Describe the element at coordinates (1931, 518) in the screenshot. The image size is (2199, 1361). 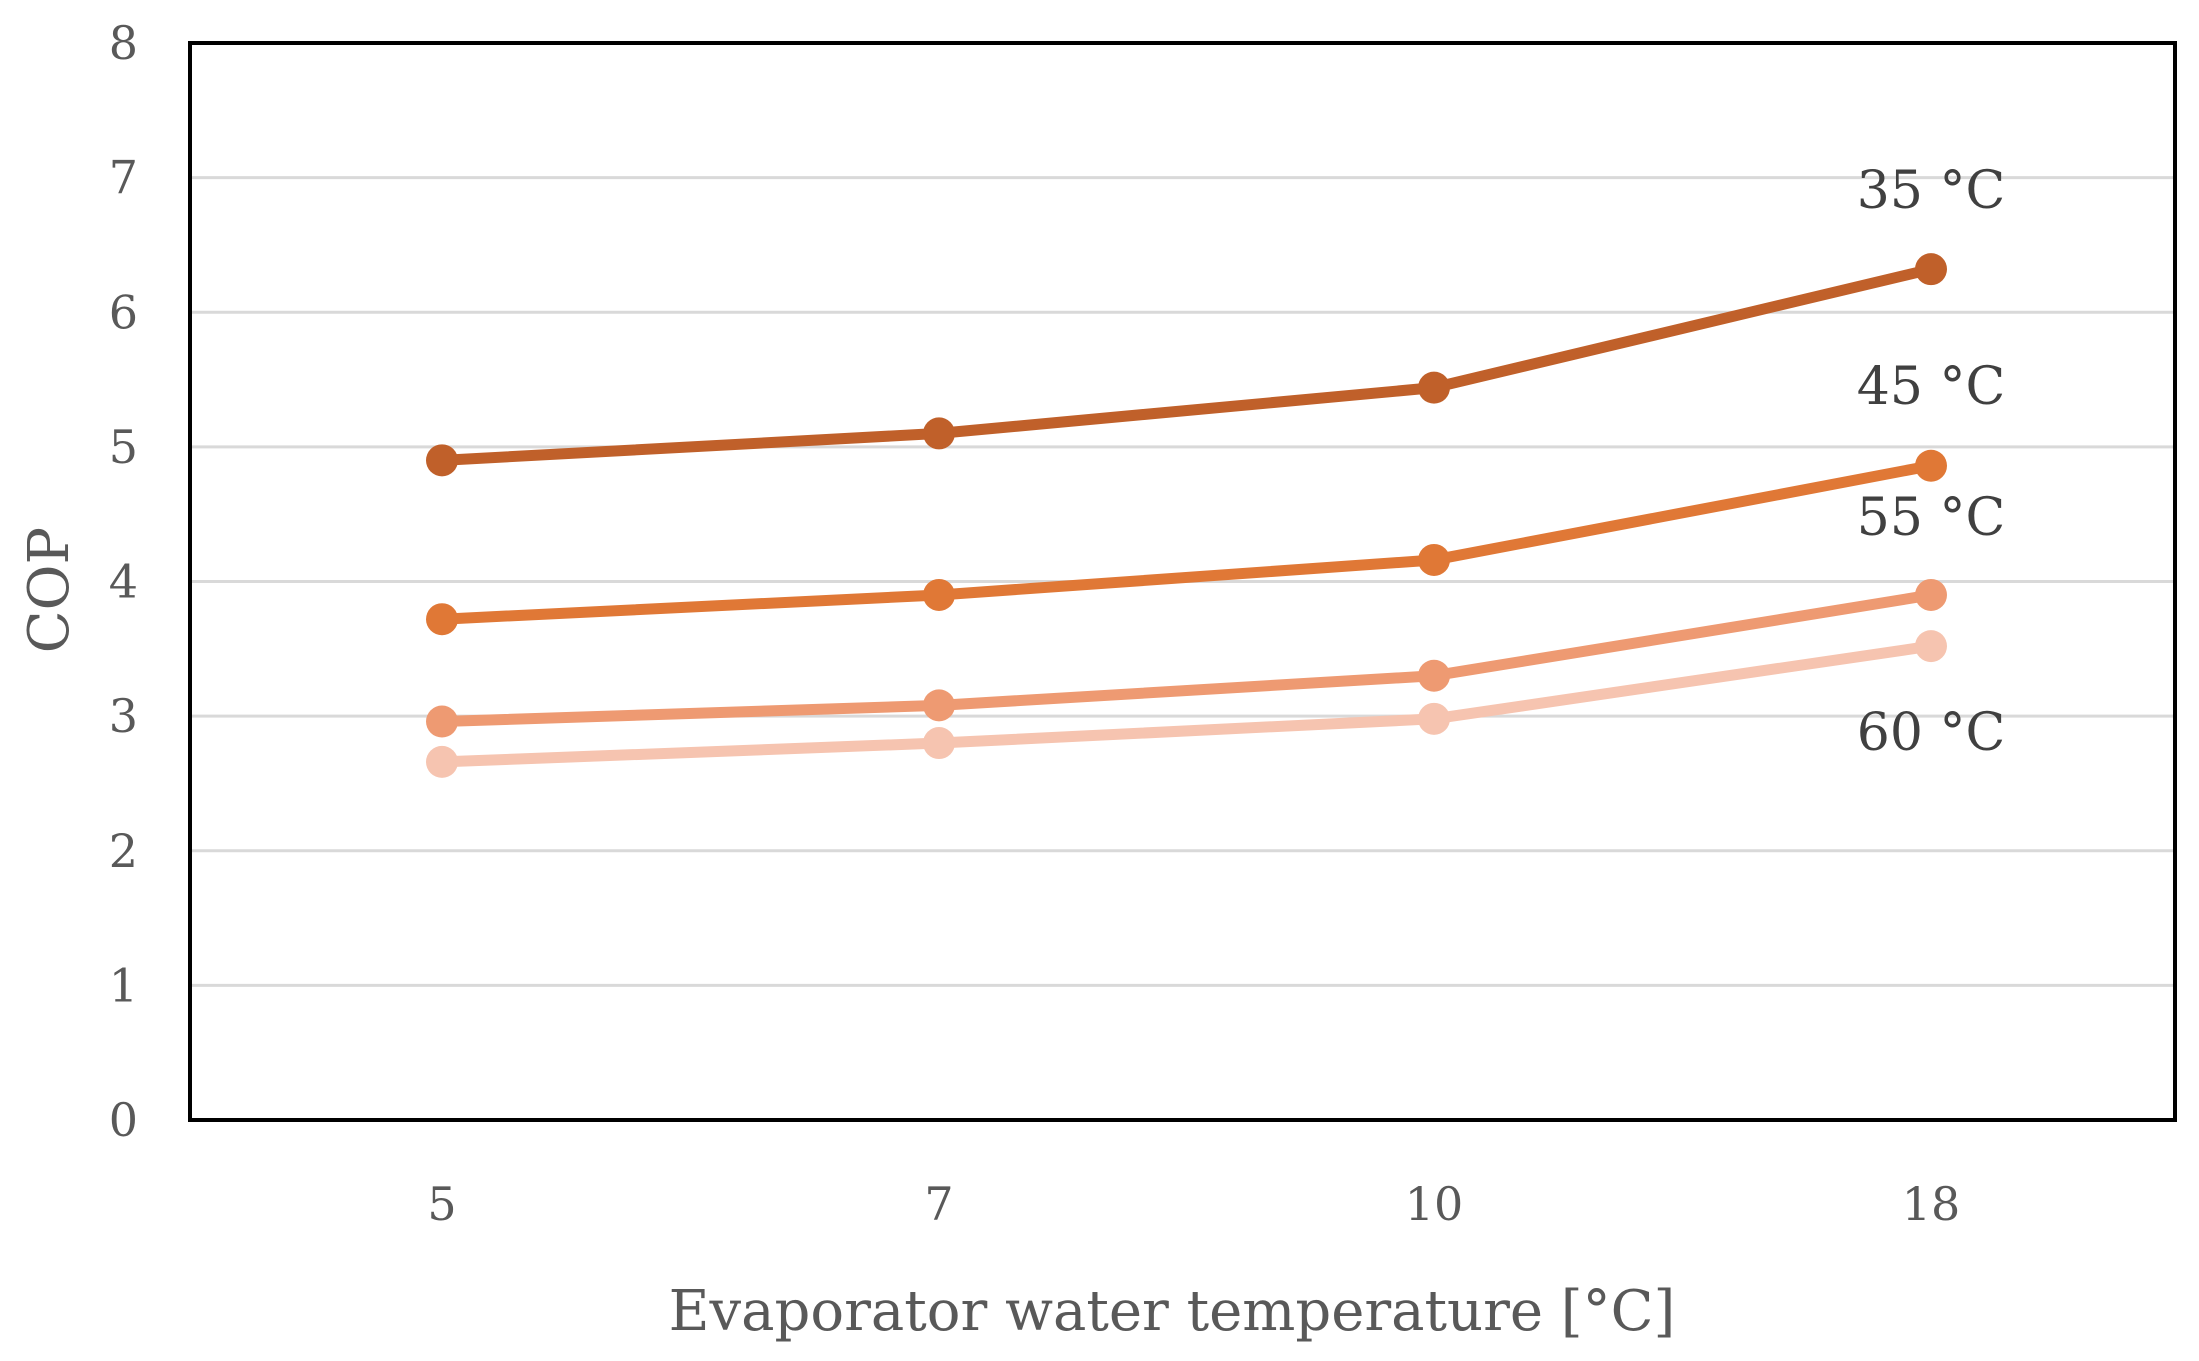
I see `series-label: 55 °C` at that location.